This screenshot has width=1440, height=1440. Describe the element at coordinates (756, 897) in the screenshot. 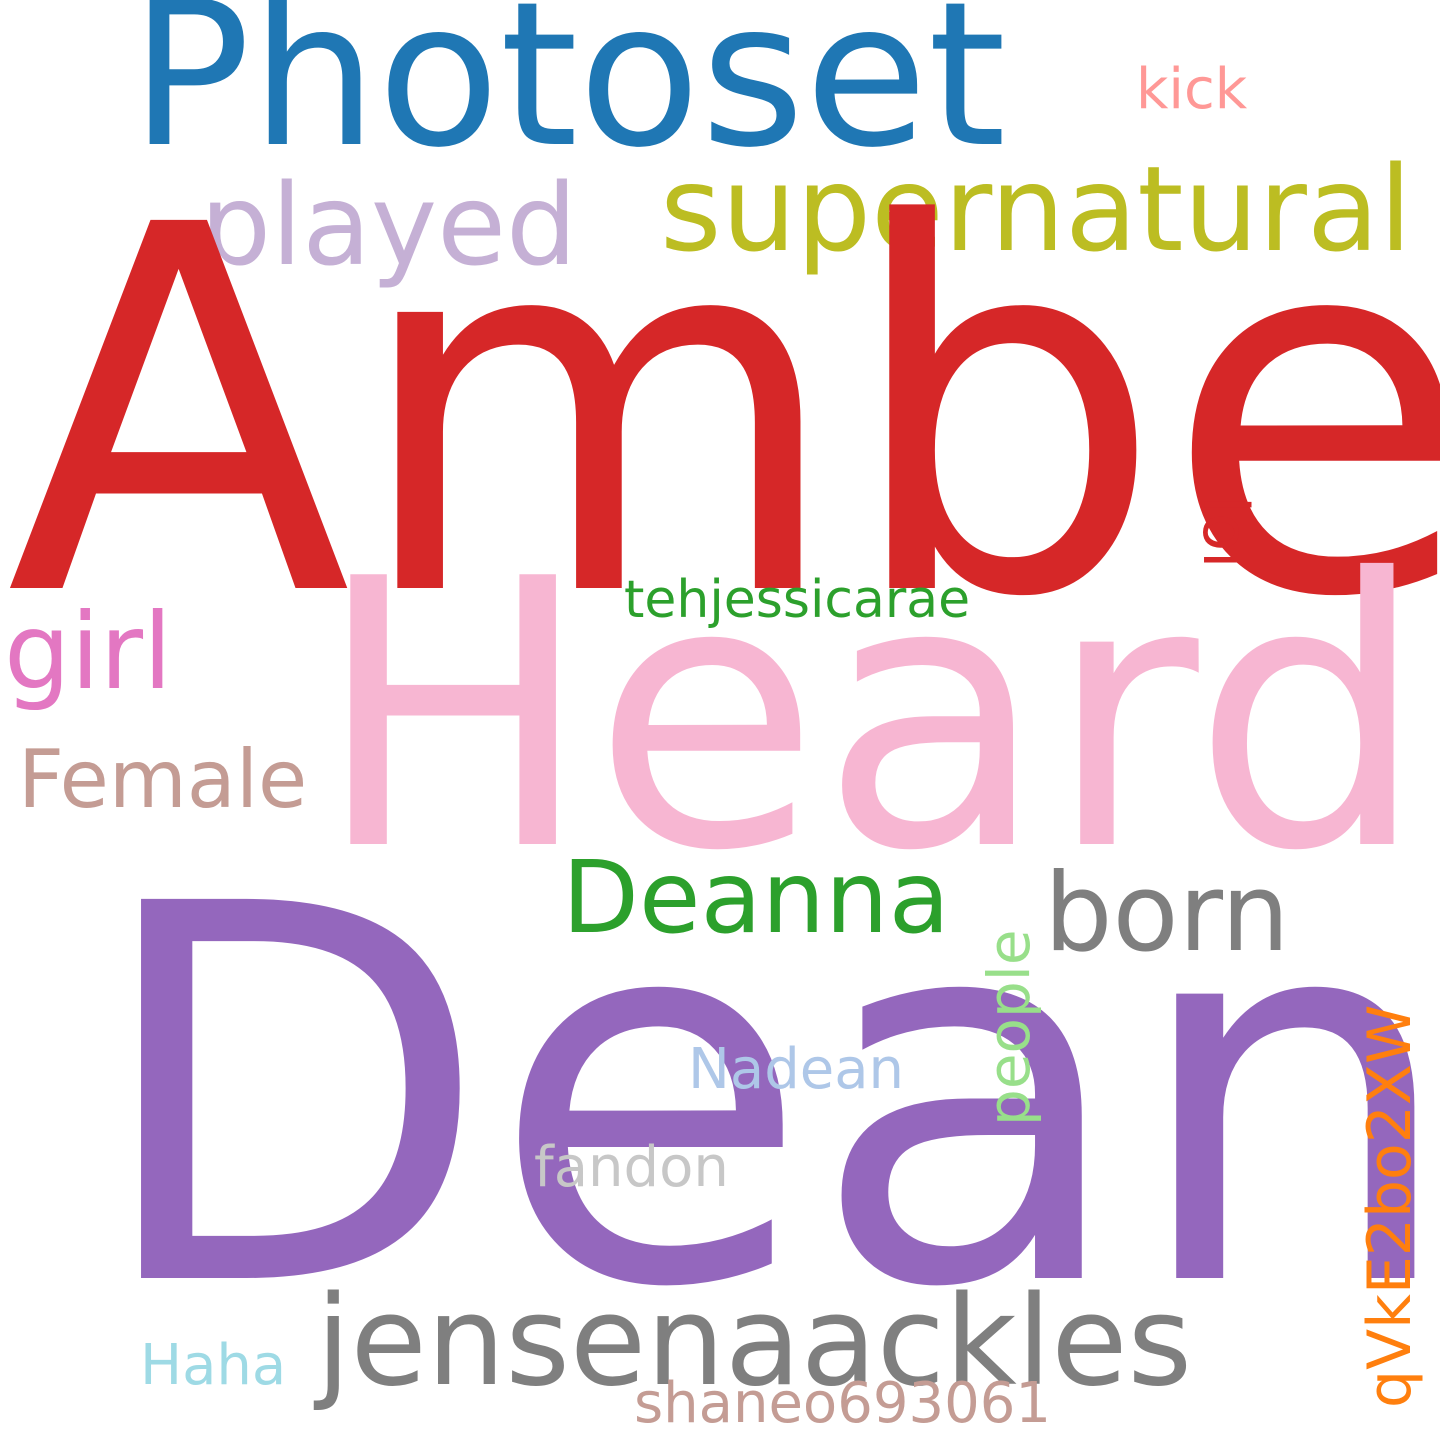

I see `word-deanna: Deanna` at that location.